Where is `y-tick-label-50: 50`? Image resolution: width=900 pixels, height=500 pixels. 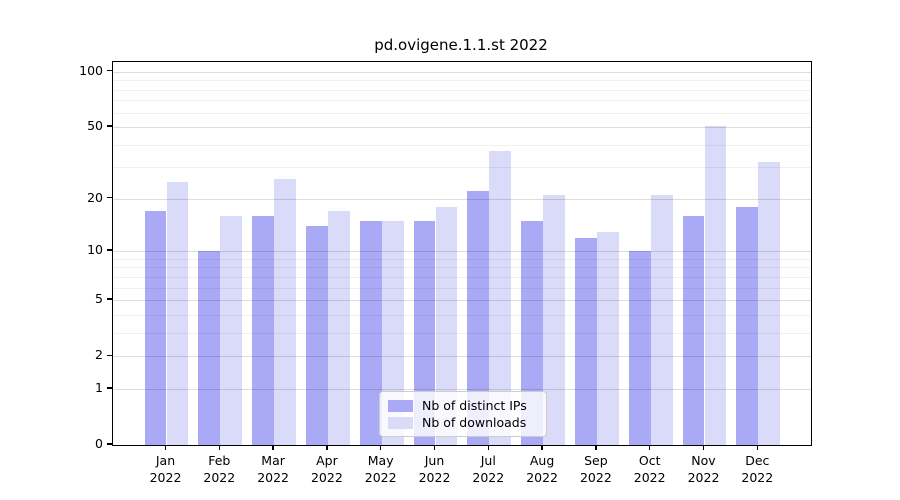 y-tick-label-50: 50 is located at coordinates (95, 126).